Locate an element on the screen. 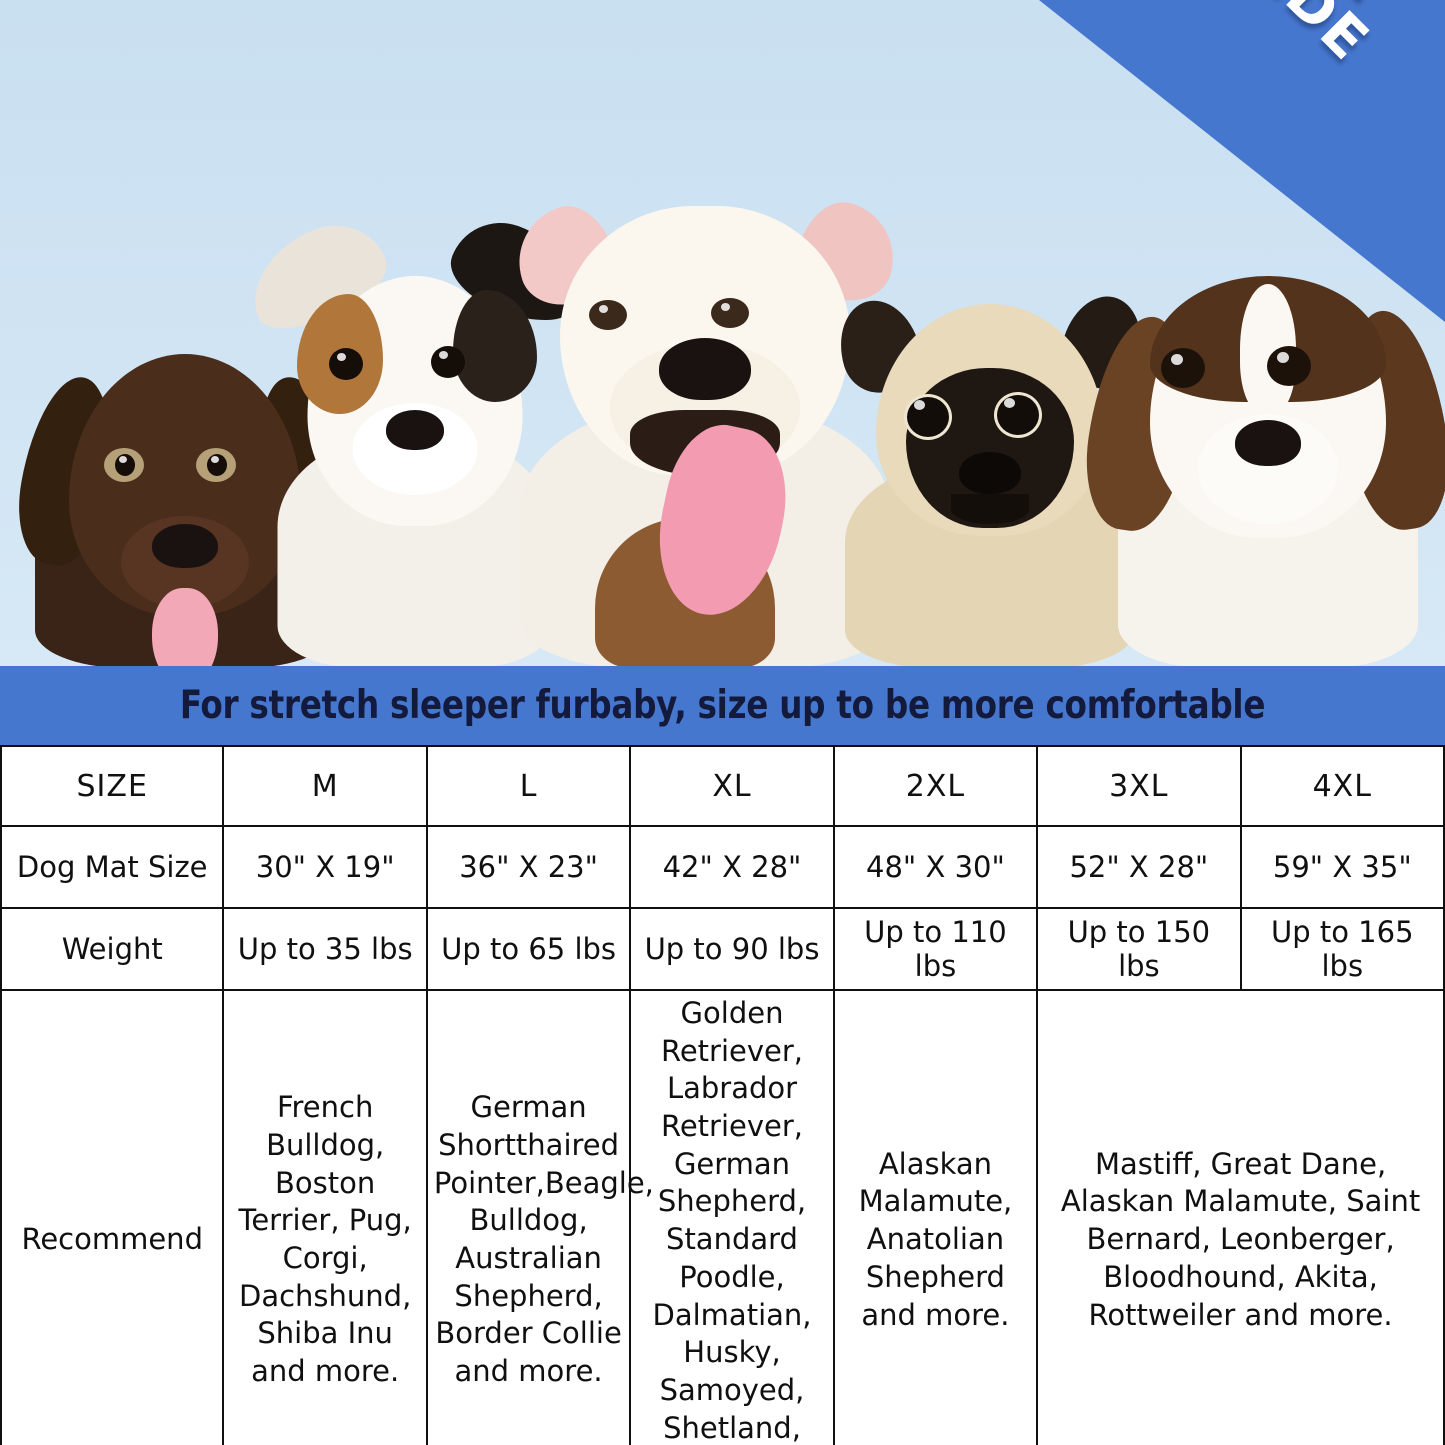 The image size is (1445, 1445). weight-m: Up to 35 lbs is located at coordinates (325, 949).